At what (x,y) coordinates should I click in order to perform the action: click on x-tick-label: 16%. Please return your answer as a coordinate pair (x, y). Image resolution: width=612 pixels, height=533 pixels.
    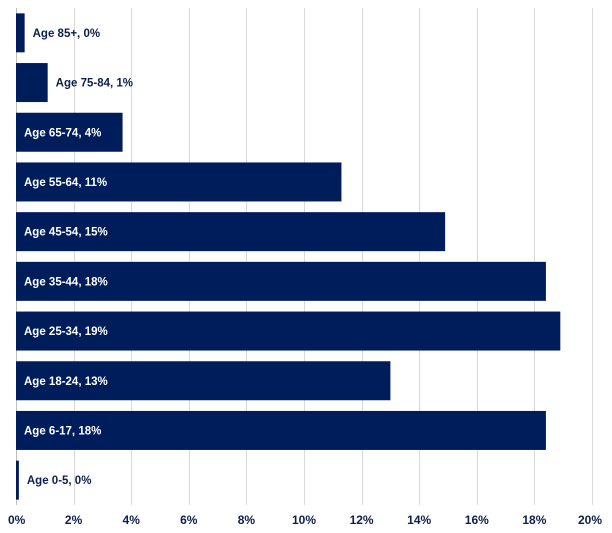
    Looking at the image, I should click on (477, 520).